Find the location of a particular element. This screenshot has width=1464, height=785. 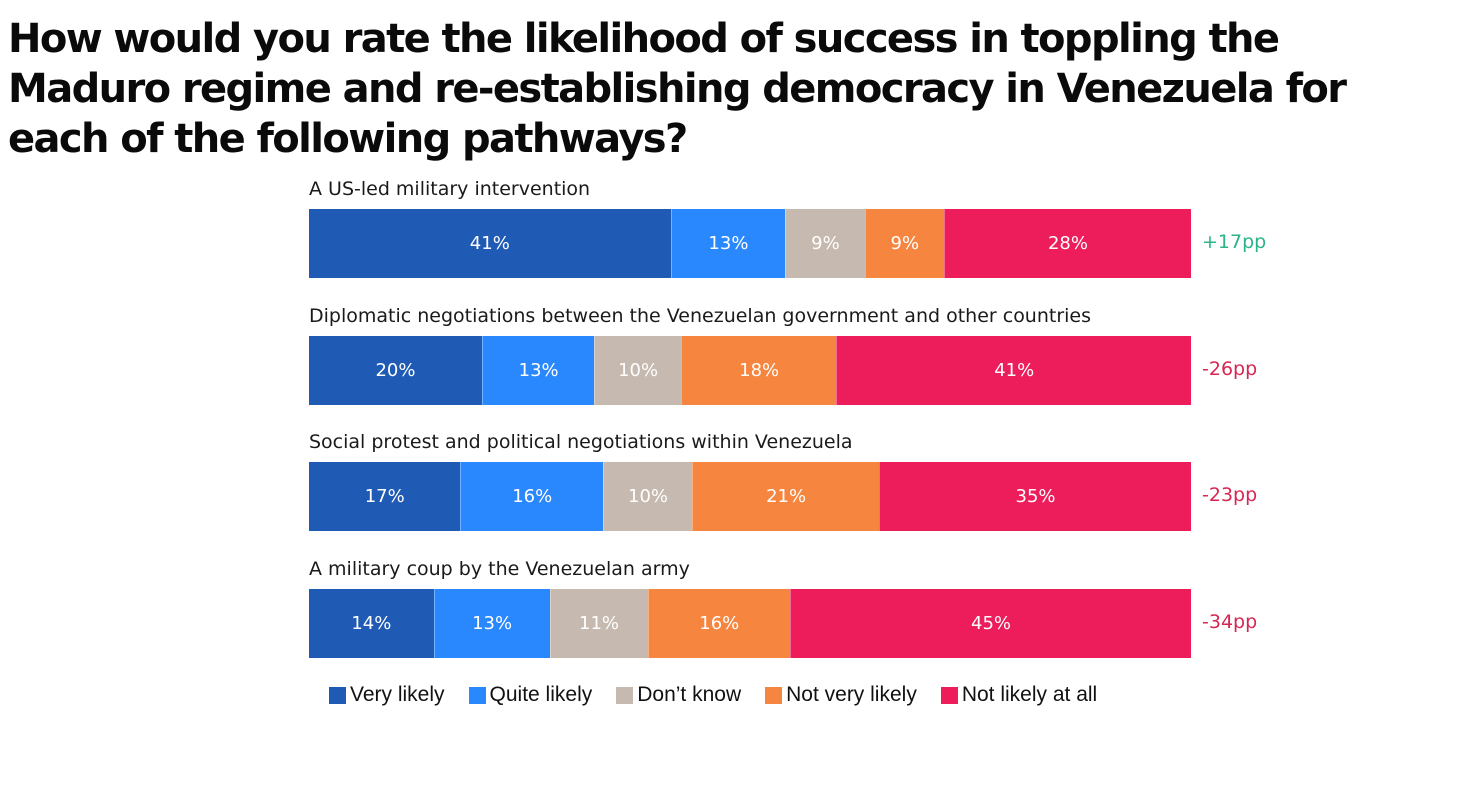

stacked-bar: 17% 16% 10% 21% 35% is located at coordinates (750, 496).